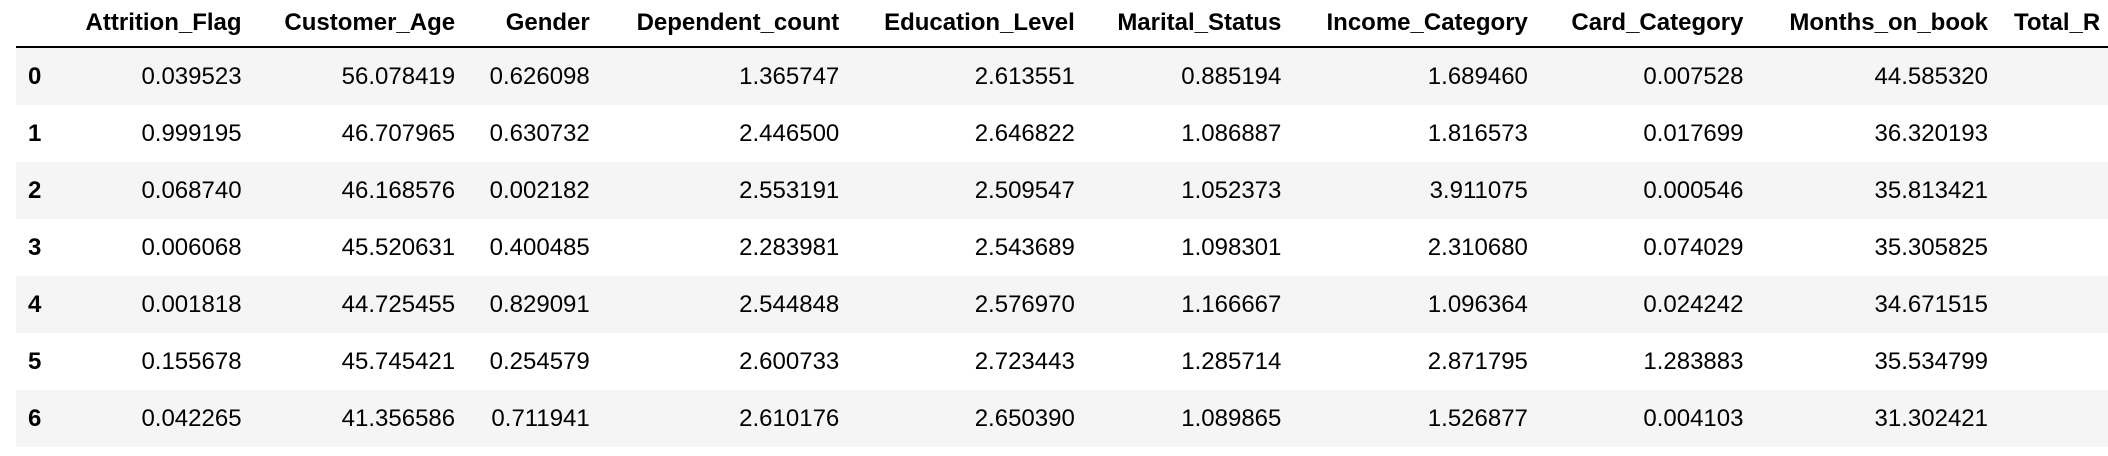  I want to click on cell: 1.689460, so click(1404, 76).